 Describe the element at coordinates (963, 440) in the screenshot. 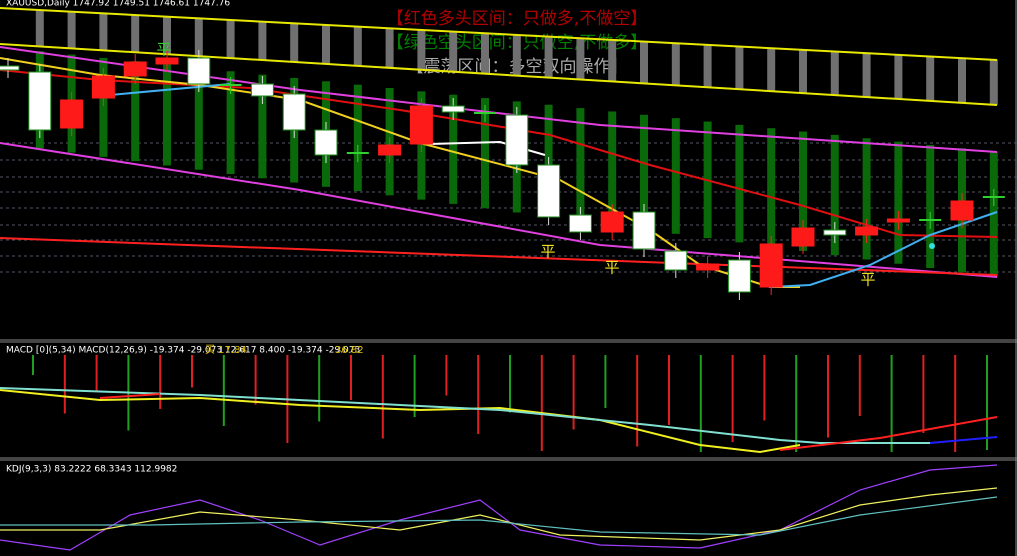

I see `macd-blue` at that location.